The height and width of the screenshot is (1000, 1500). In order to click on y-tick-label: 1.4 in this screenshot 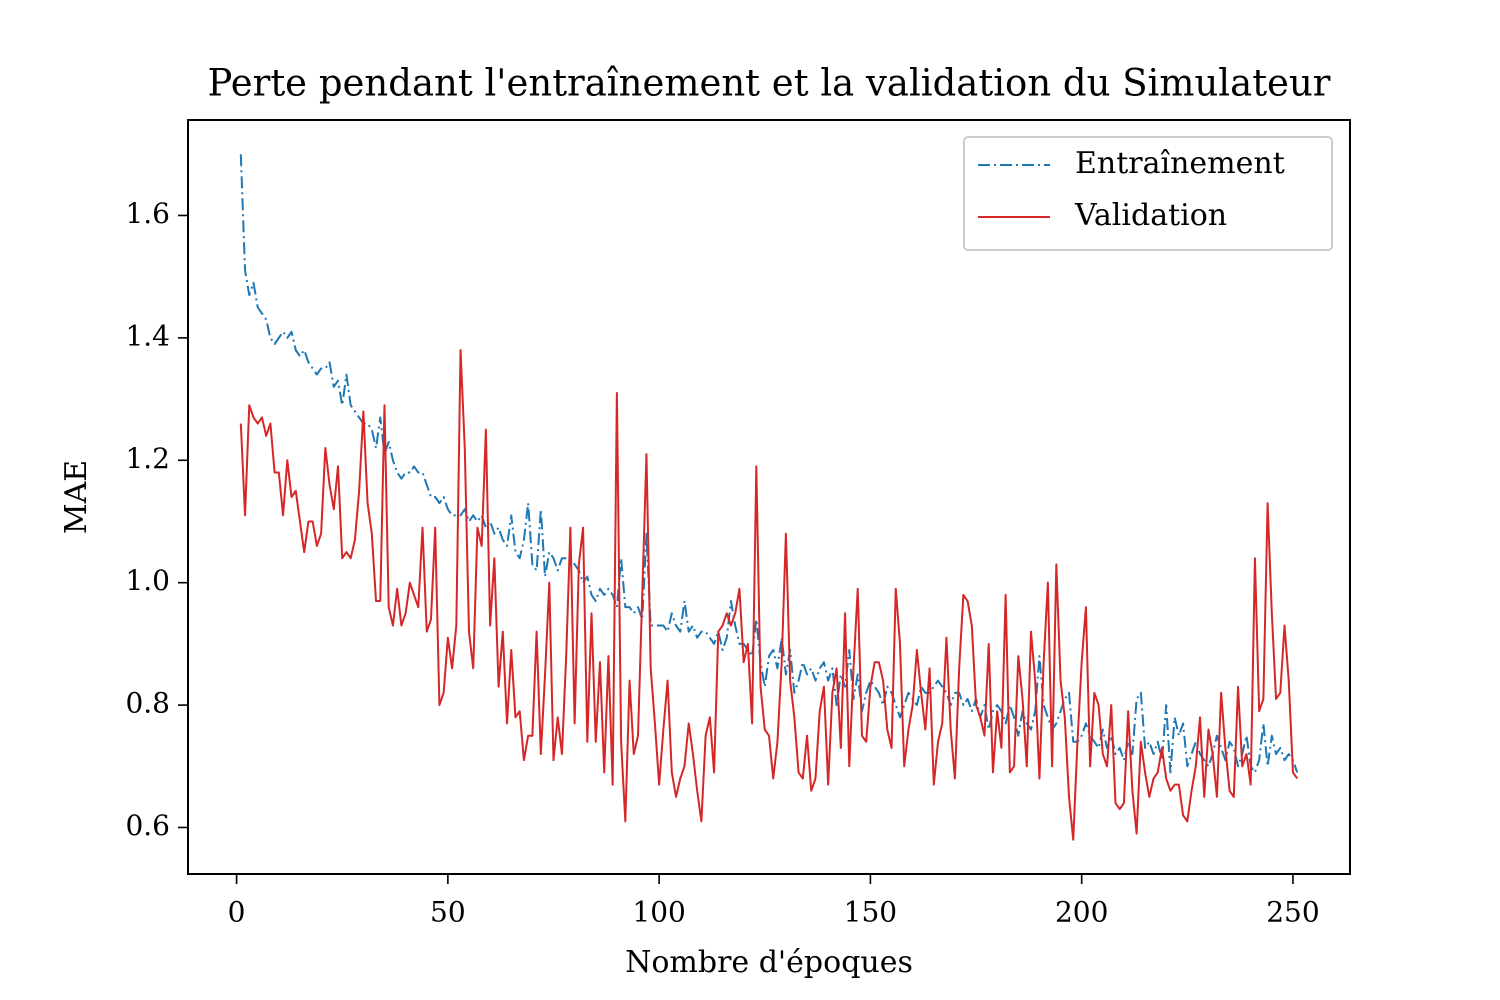, I will do `click(147, 335)`.